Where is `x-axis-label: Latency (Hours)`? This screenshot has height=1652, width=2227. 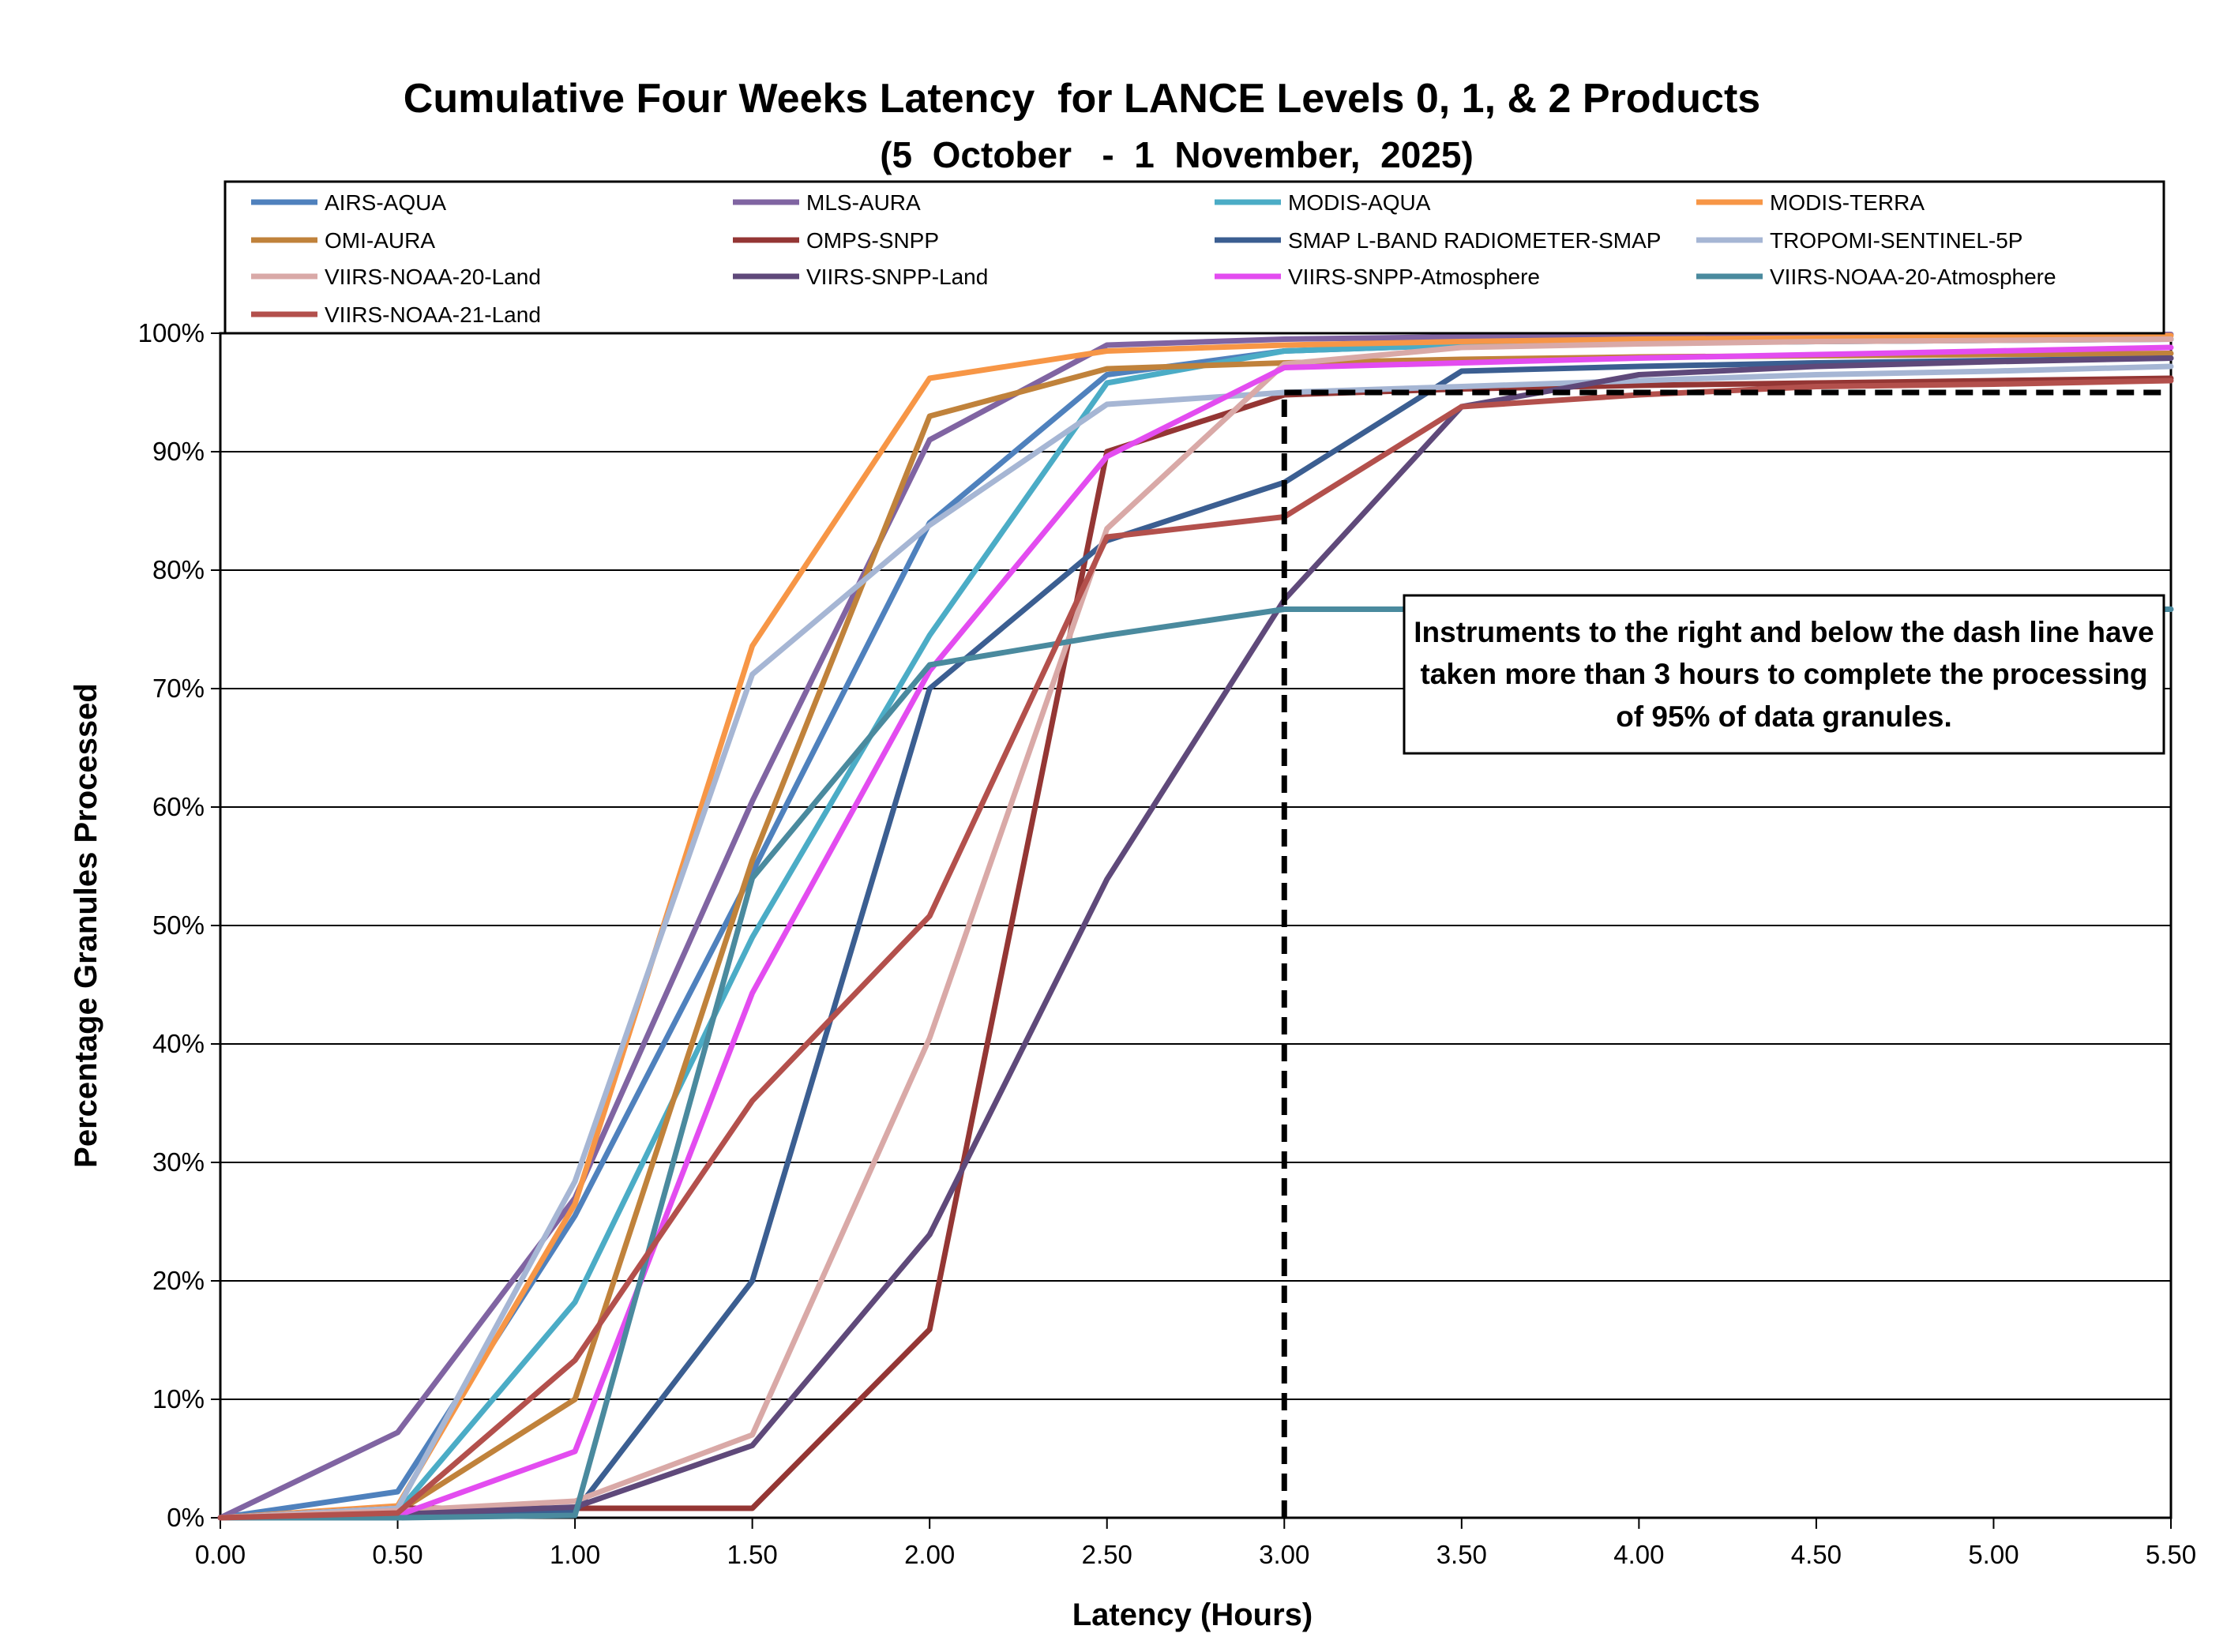
x-axis-label: Latency (Hours) is located at coordinates (1192, 1615).